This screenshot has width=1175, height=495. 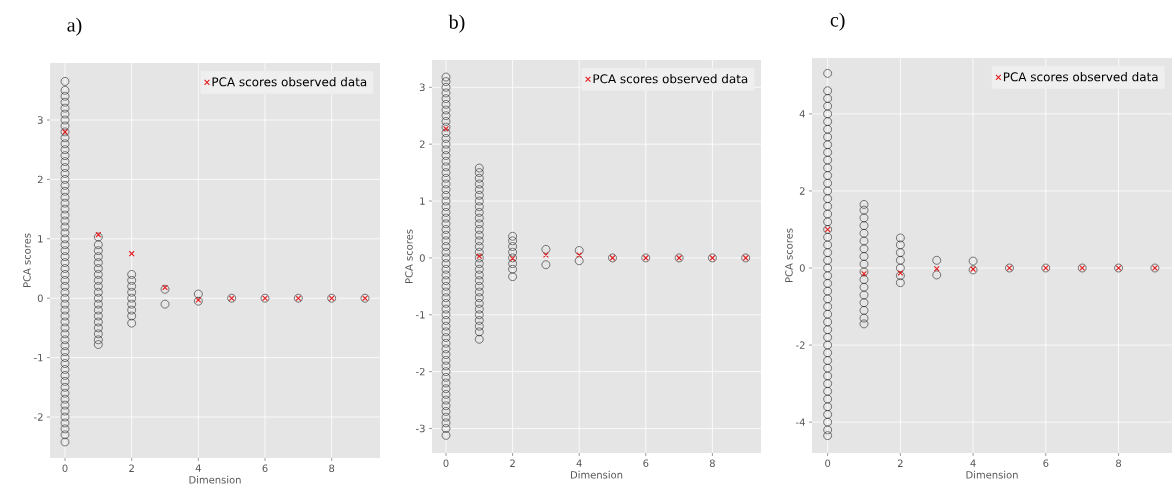 What do you see at coordinates (802, 114) in the screenshot?
I see `y-tick-label: 4` at bounding box center [802, 114].